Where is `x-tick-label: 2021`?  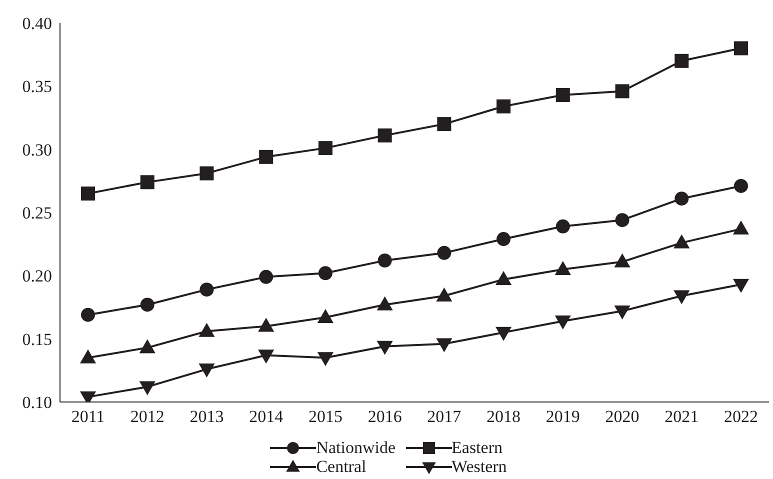 x-tick-label: 2021 is located at coordinates (681, 416).